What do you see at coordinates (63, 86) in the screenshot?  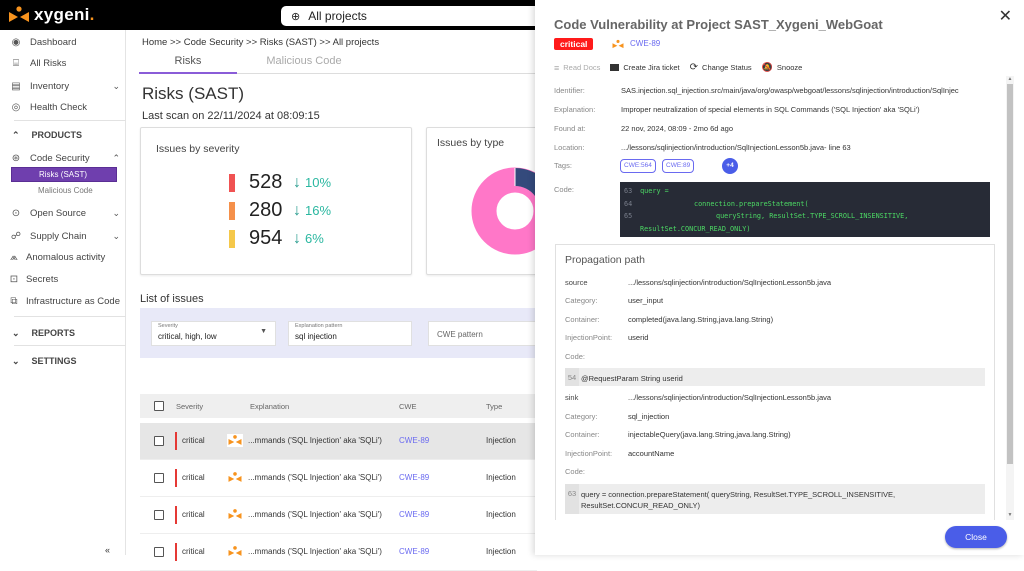 I see `sidebar-item-inventory: ▤ Inventory ⌄` at bounding box center [63, 86].